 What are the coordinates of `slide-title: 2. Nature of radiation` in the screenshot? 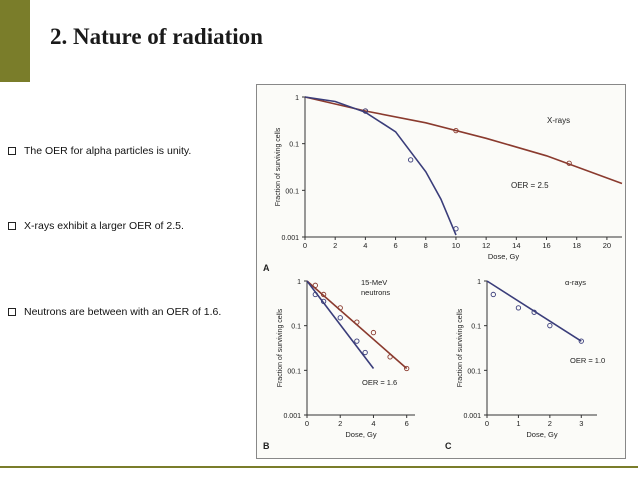 It's located at (156, 36).